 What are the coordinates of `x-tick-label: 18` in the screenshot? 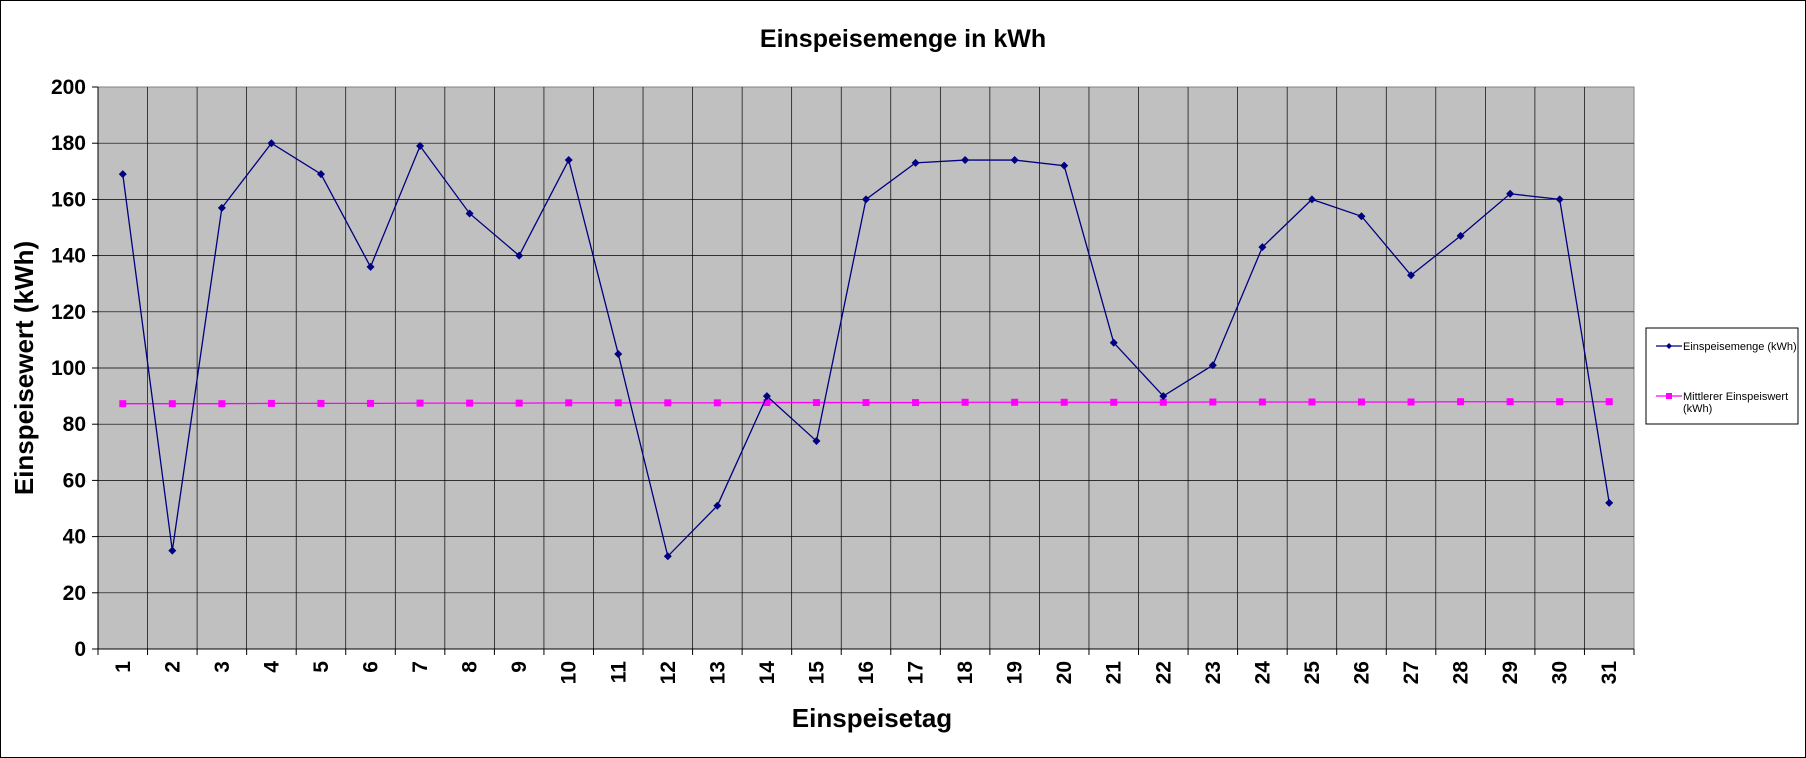 It's located at (965, 673).